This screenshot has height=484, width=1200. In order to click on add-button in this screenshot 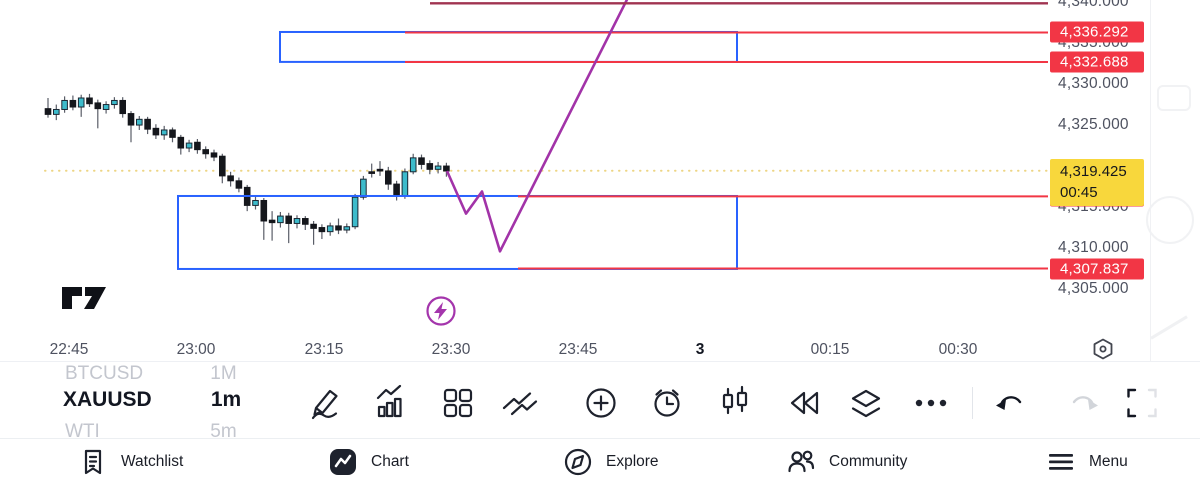, I will do `click(601, 403)`.